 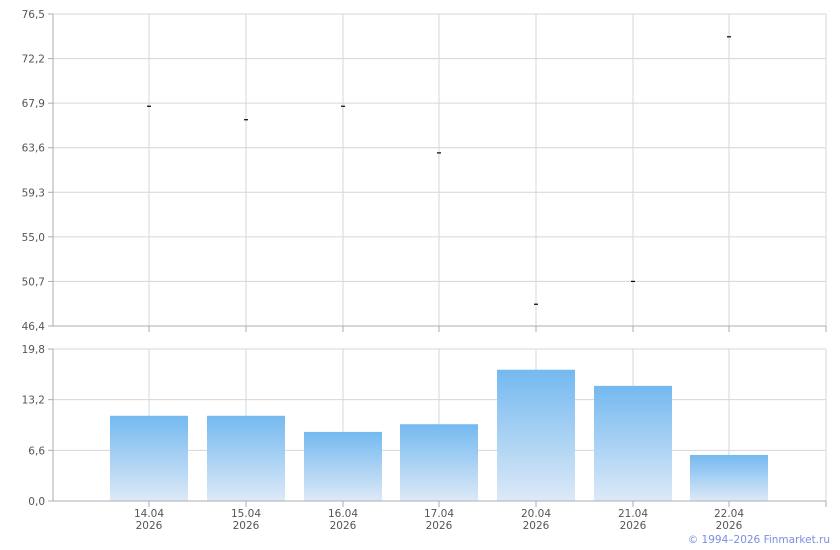 I want to click on y-tick-label: 76,5, so click(x=33, y=15).